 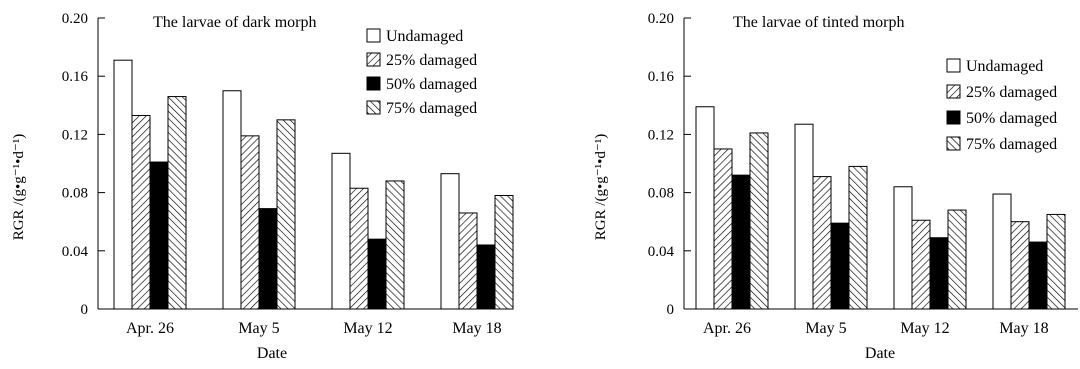 What do you see at coordinates (234, 22) in the screenshot?
I see `chart-title: The larvae of dark morph` at bounding box center [234, 22].